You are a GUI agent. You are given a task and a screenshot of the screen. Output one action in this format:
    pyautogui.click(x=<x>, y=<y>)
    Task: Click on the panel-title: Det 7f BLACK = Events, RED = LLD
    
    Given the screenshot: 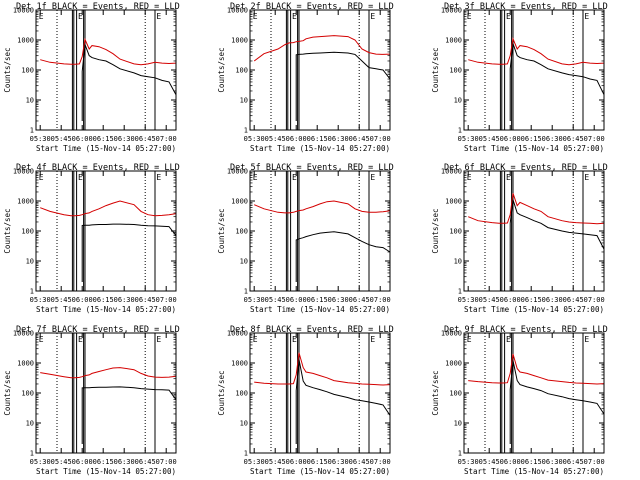 What is the action you would take?
    pyautogui.click(x=98, y=330)
    